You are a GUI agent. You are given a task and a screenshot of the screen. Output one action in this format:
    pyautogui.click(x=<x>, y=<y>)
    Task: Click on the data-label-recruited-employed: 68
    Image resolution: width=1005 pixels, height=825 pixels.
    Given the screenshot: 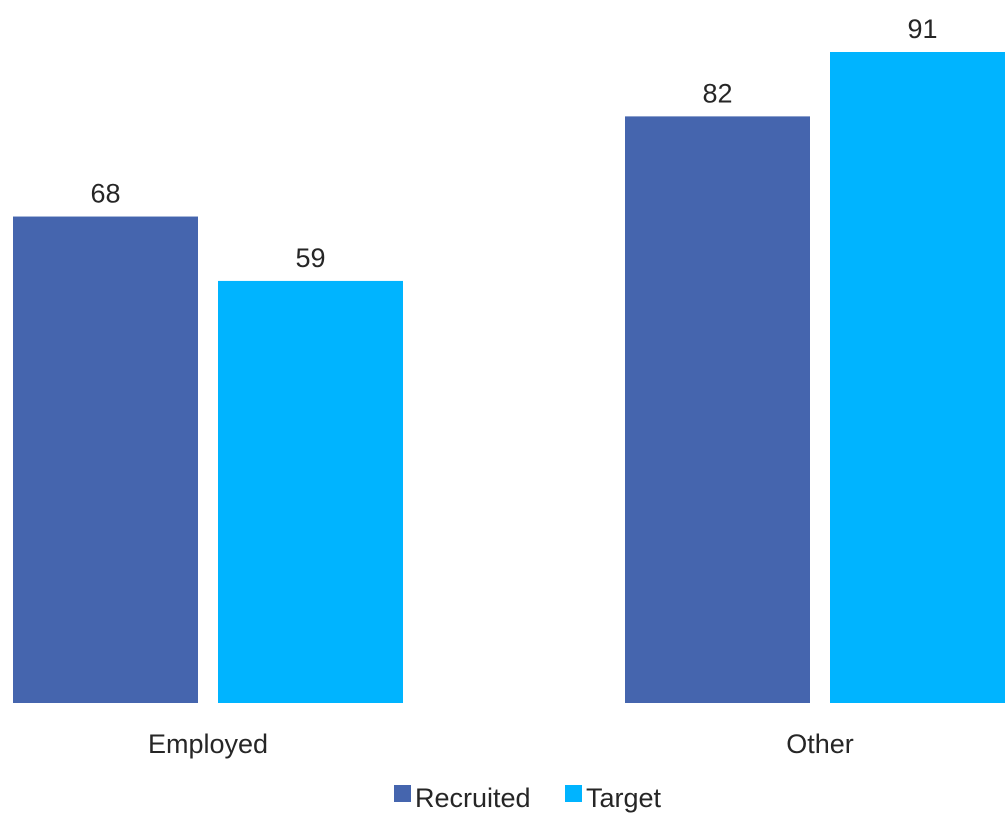 What is the action you would take?
    pyautogui.click(x=105, y=194)
    